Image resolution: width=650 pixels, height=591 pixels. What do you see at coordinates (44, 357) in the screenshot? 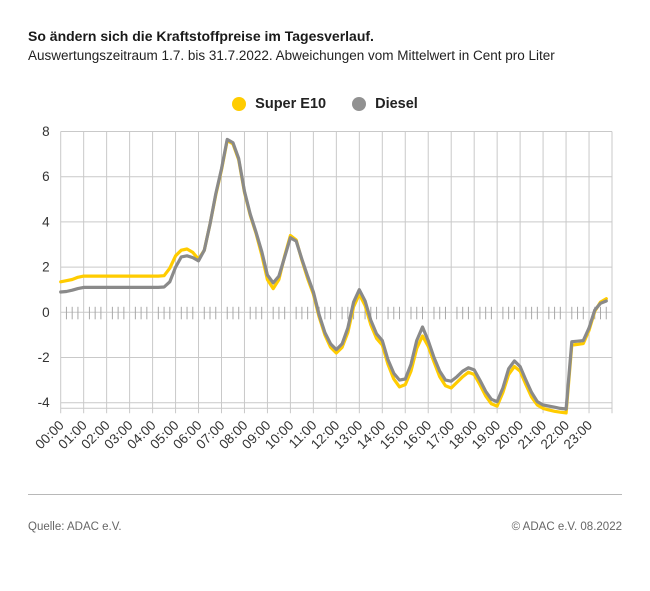
I see `svg-text: -2` at bounding box center [44, 357].